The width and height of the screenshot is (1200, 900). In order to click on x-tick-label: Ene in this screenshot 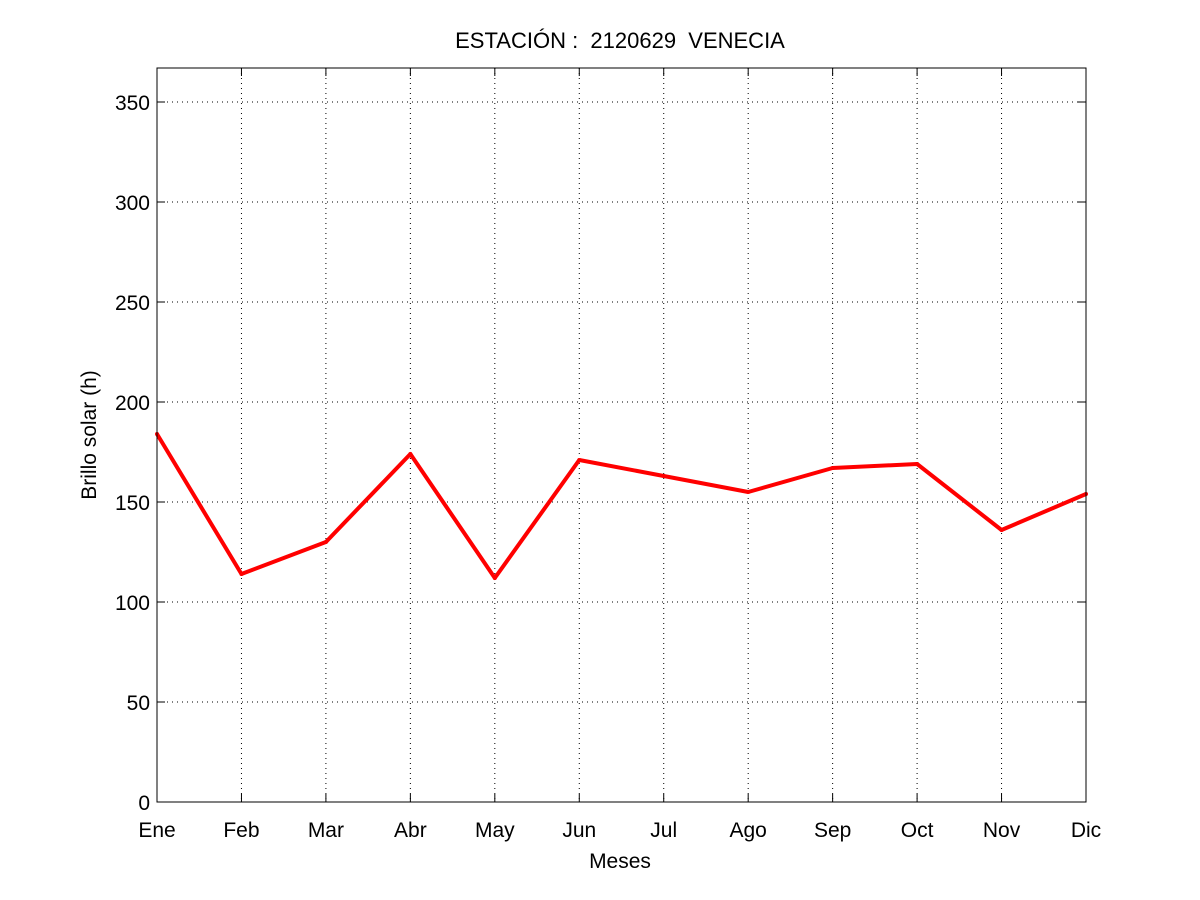, I will do `click(156, 830)`.